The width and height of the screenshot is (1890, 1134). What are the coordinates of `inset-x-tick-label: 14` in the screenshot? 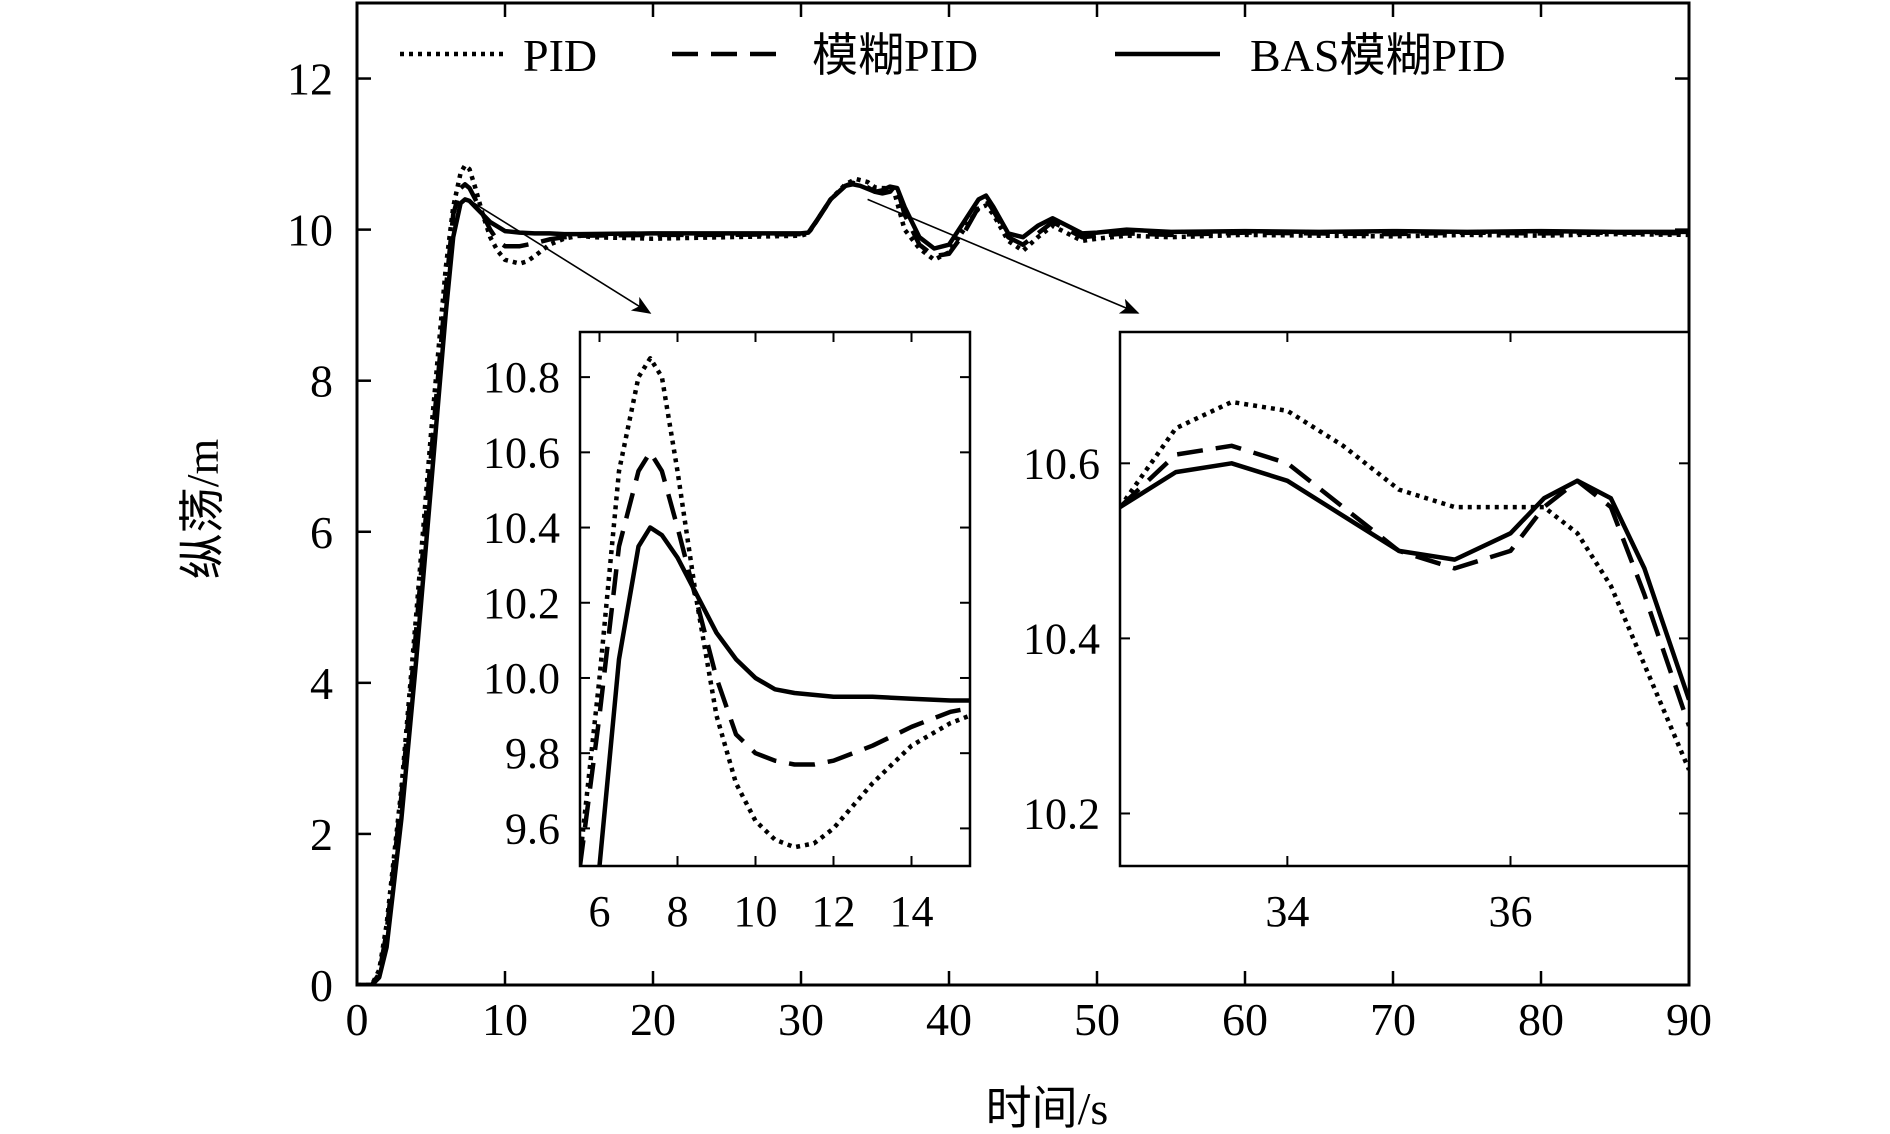 It's located at (912, 911).